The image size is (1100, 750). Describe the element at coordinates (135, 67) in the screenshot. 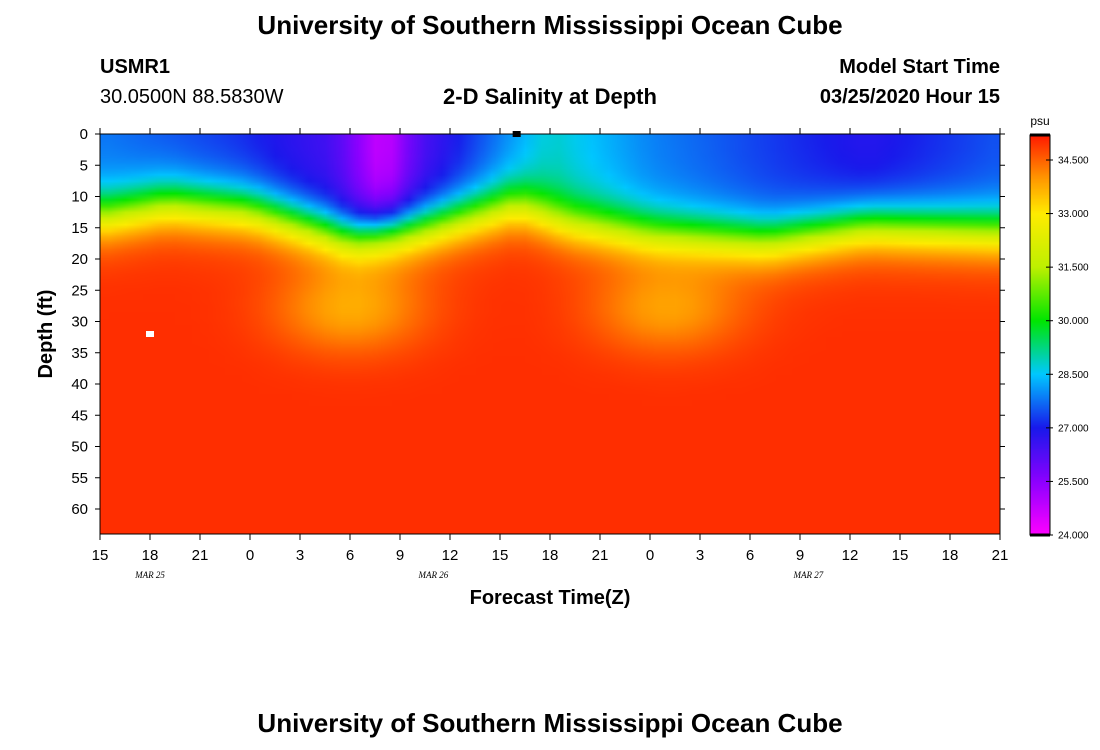

I see `station-id: USMR1` at that location.